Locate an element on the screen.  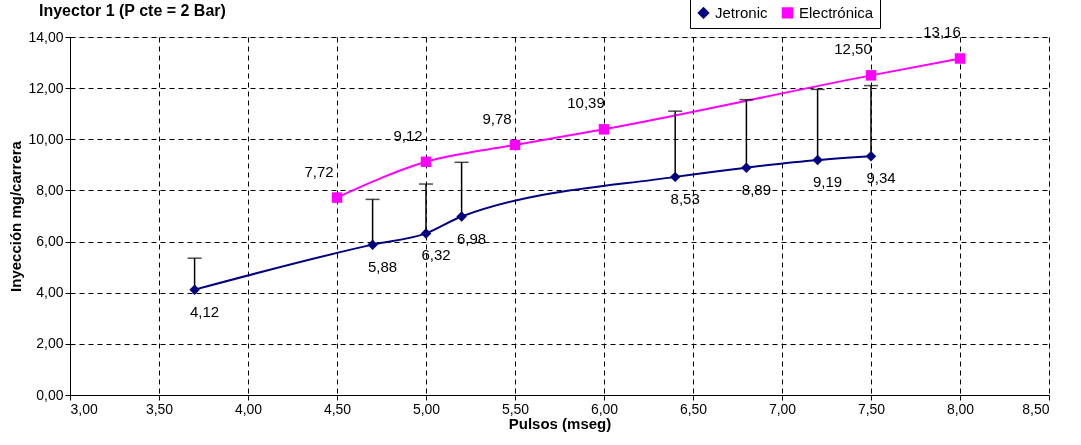
legend-label: Electrónica is located at coordinates (836, 12).